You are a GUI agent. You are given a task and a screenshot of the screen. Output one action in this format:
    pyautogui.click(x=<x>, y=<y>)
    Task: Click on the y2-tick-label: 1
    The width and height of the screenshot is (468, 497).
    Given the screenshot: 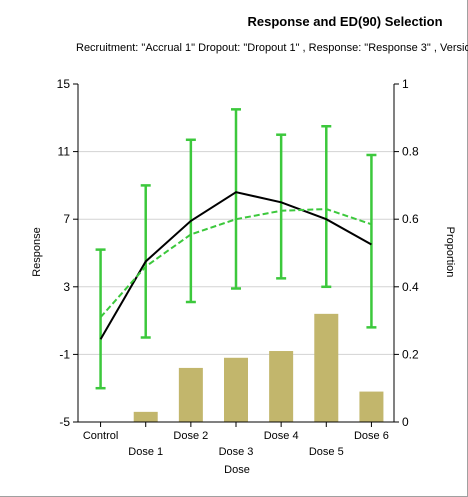 What is the action you would take?
    pyautogui.click(x=405, y=84)
    